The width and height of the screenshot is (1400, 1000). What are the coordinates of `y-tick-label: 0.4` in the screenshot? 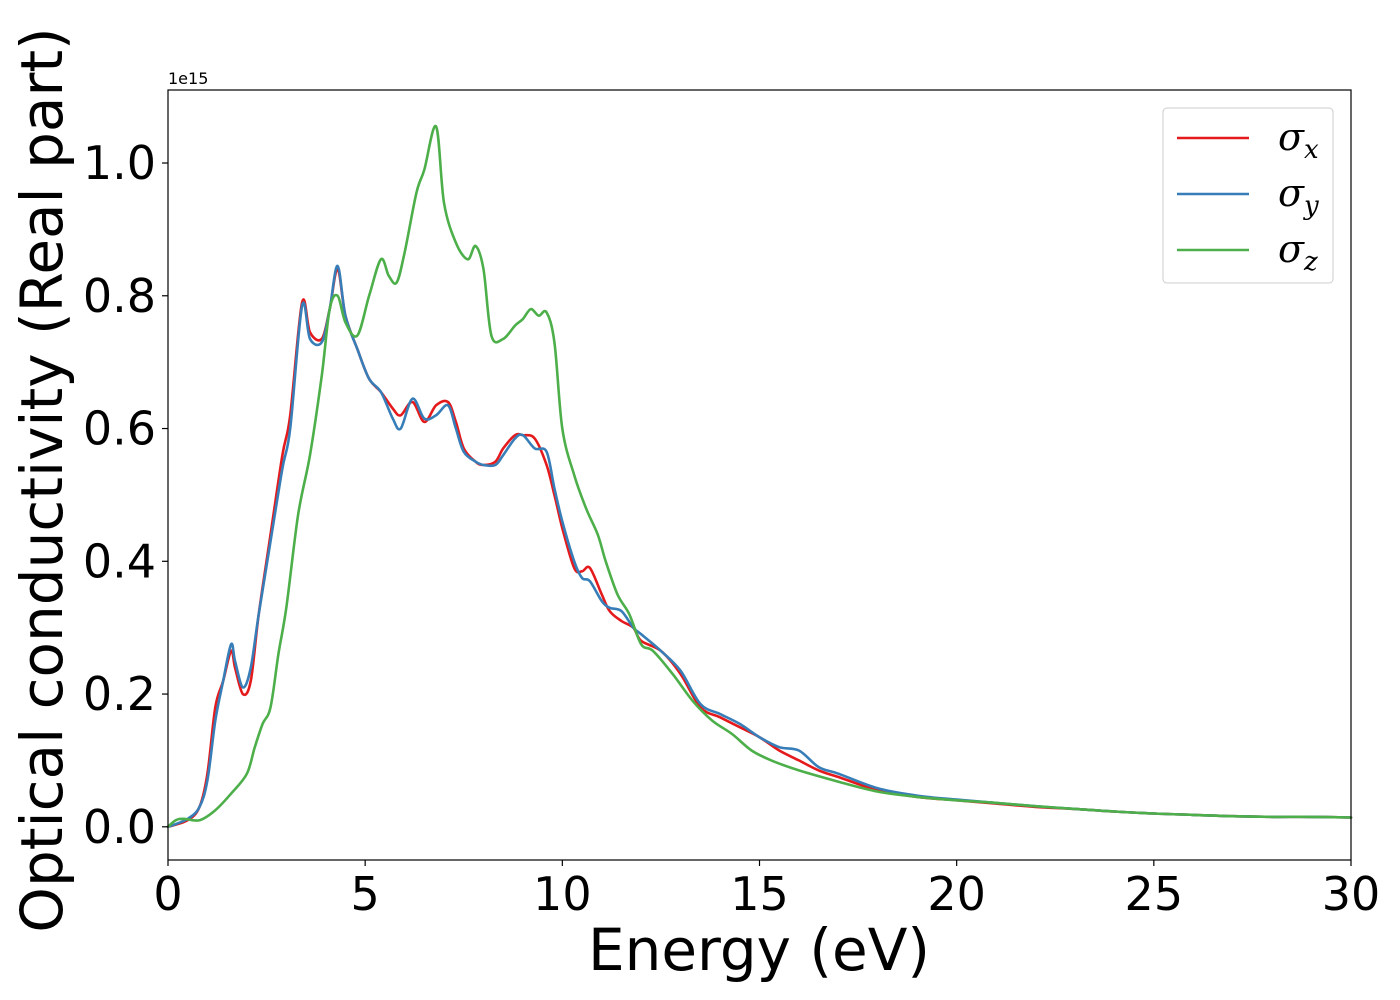 It's located at (119, 561).